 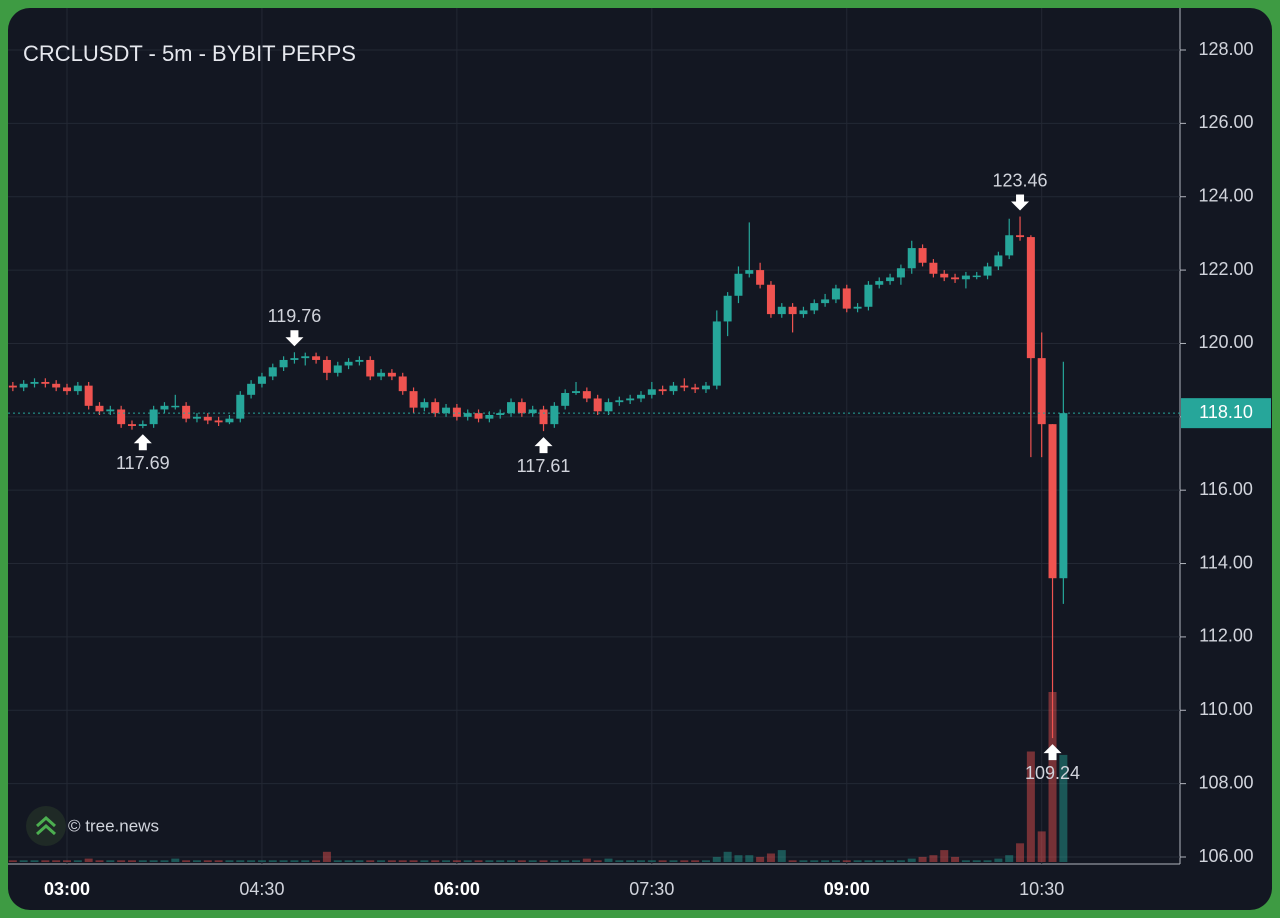 I want to click on y-tick-label: 126.00, so click(x=1225, y=122).